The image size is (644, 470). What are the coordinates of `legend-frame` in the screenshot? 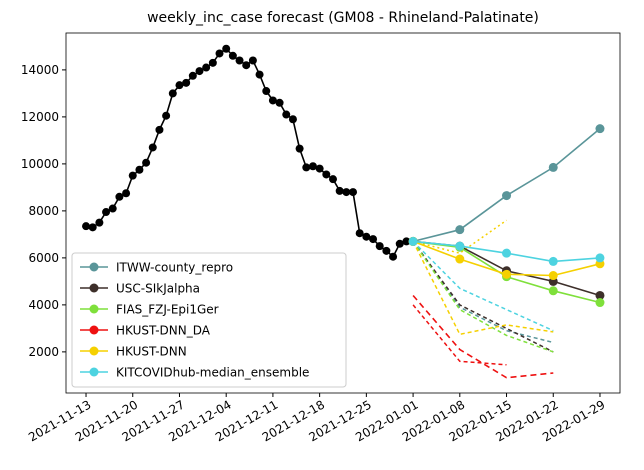 It's located at (209, 320).